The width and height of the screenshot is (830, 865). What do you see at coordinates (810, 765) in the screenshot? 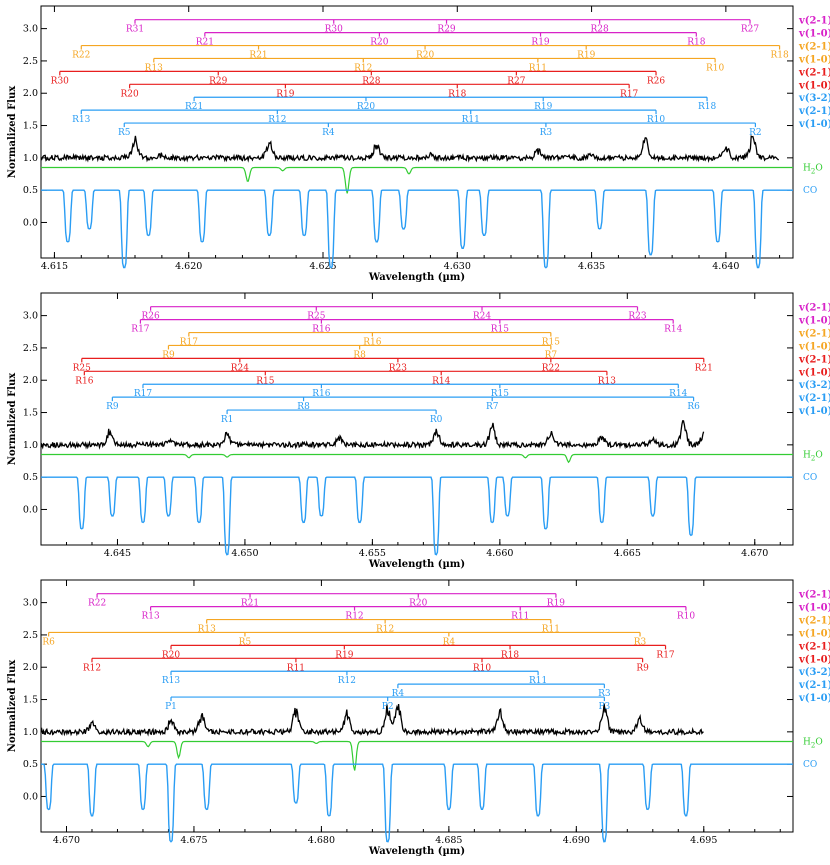
I see `co-series-label: CO` at bounding box center [810, 765].